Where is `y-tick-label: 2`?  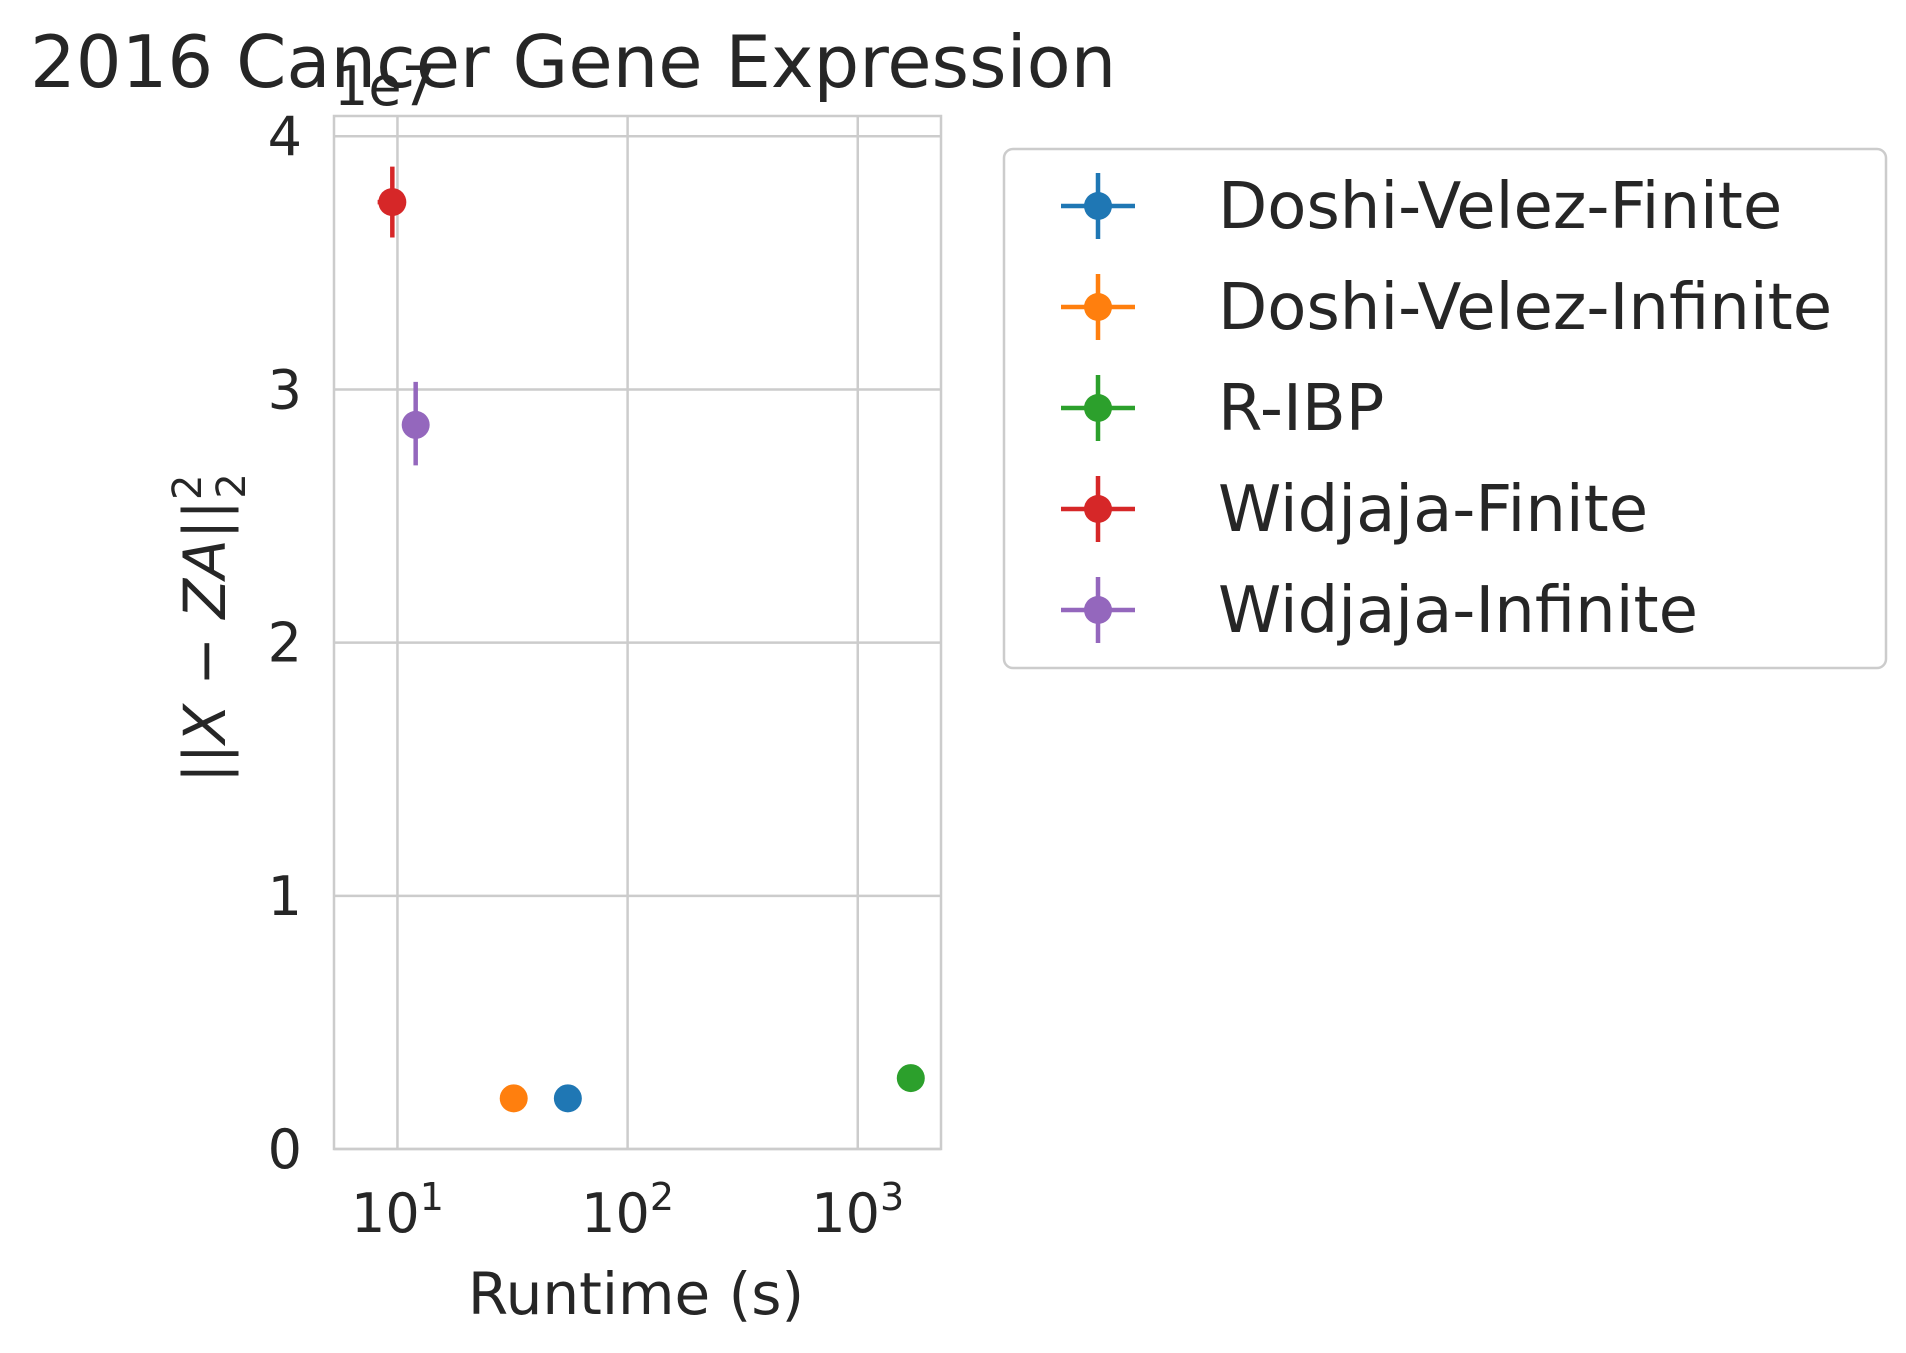
y-tick-label: 2 is located at coordinates (285, 643).